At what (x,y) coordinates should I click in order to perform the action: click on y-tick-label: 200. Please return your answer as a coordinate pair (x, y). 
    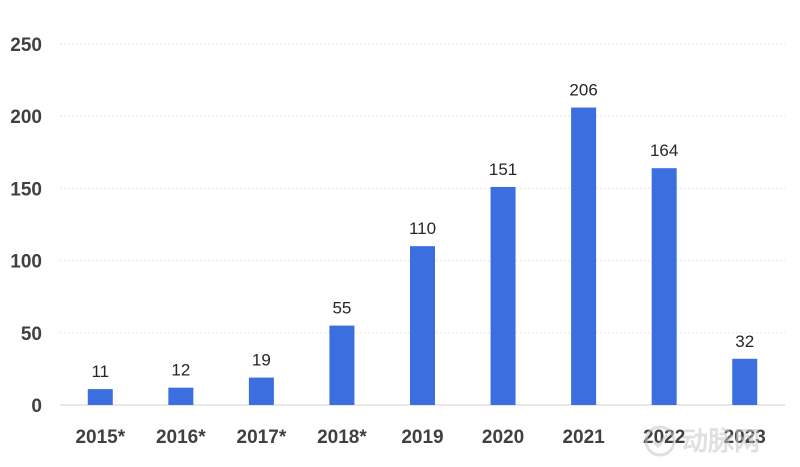
    Looking at the image, I should click on (26, 117).